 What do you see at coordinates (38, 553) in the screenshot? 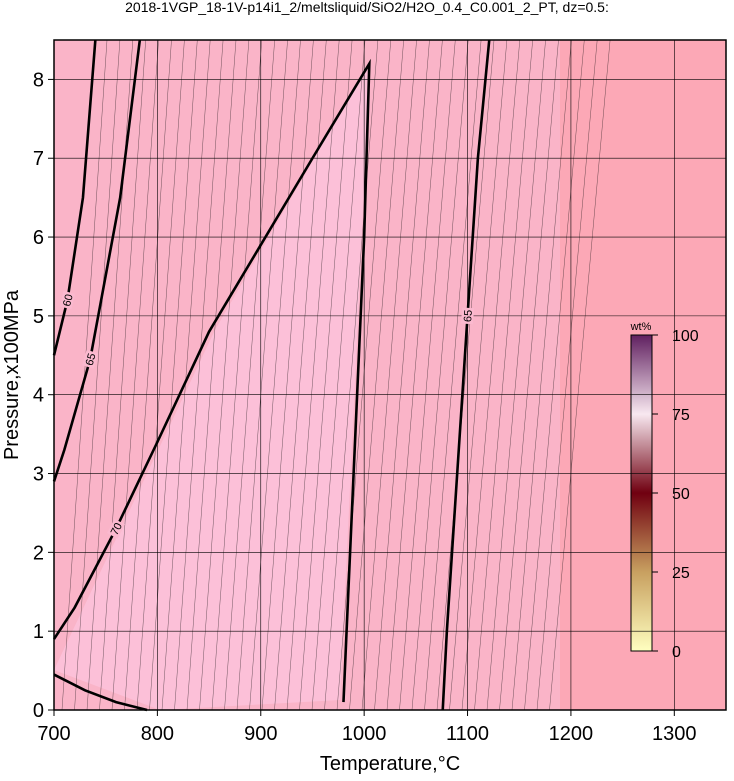
I see `y-tick-label: 2` at bounding box center [38, 553].